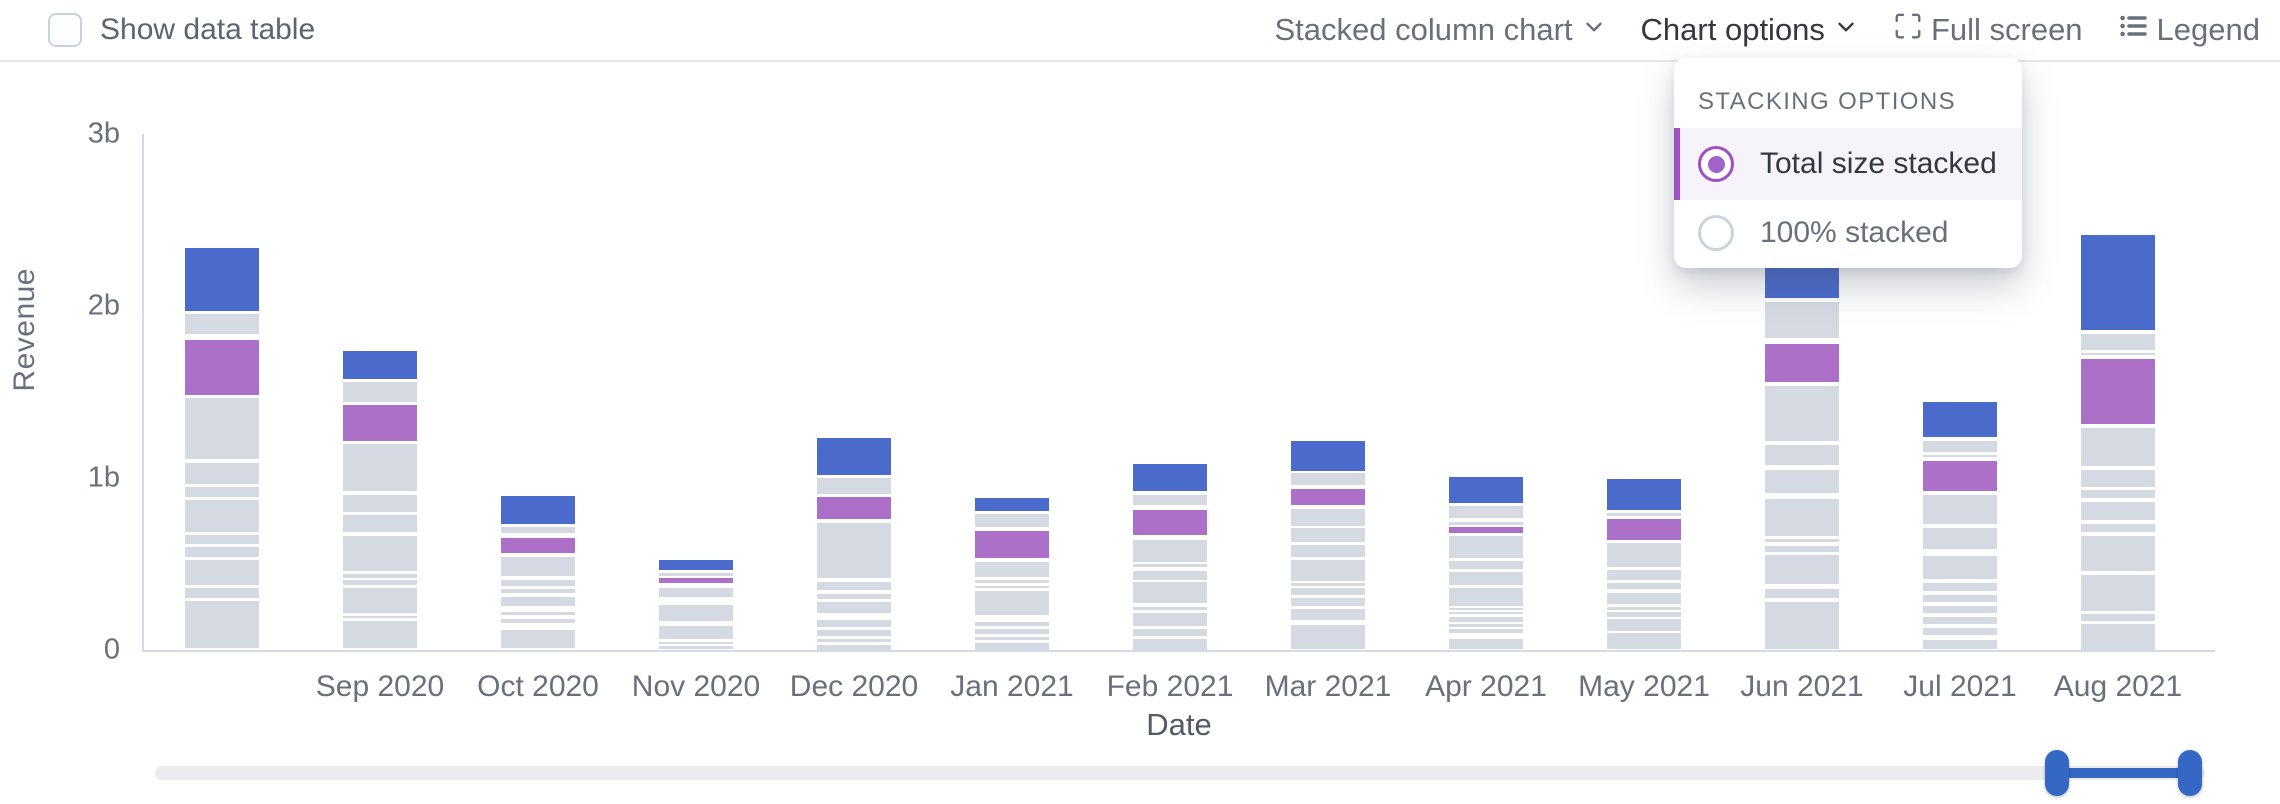  Describe the element at coordinates (1180, 773) in the screenshot. I see `time-range-slider-track` at that location.